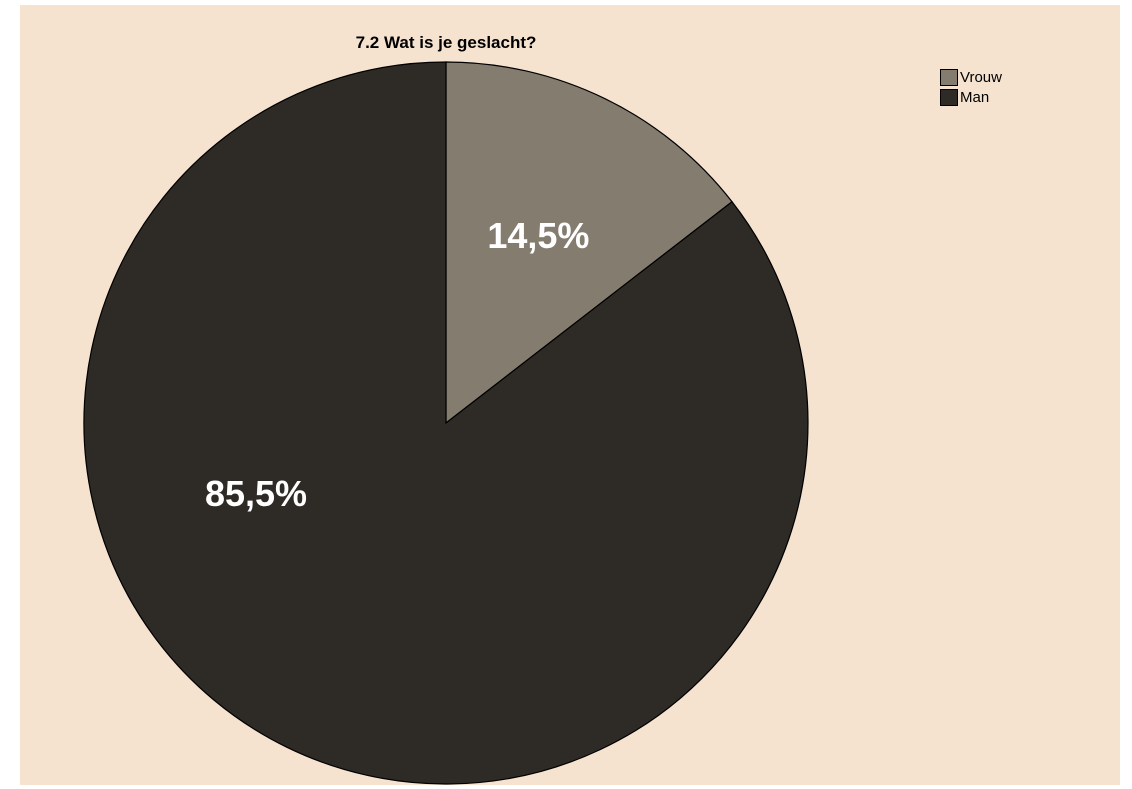 The width and height of the screenshot is (1132, 789). Describe the element at coordinates (975, 97) in the screenshot. I see `legend-label-man: Man` at that location.